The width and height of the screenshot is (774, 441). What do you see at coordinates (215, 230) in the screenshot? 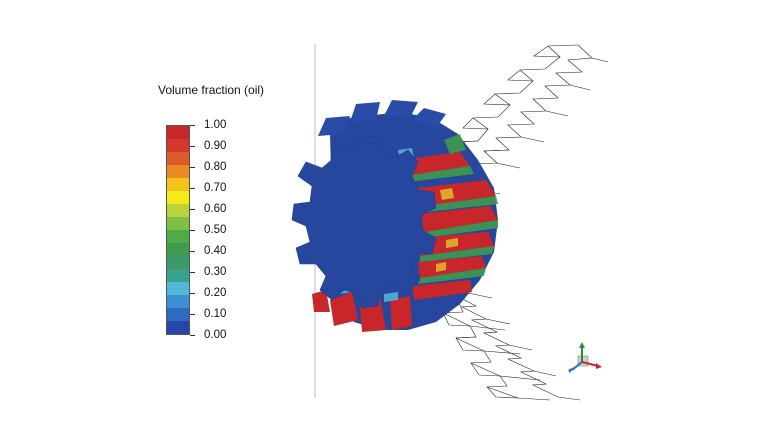
I see `color-scale-tick-label: 0.50` at bounding box center [215, 230].